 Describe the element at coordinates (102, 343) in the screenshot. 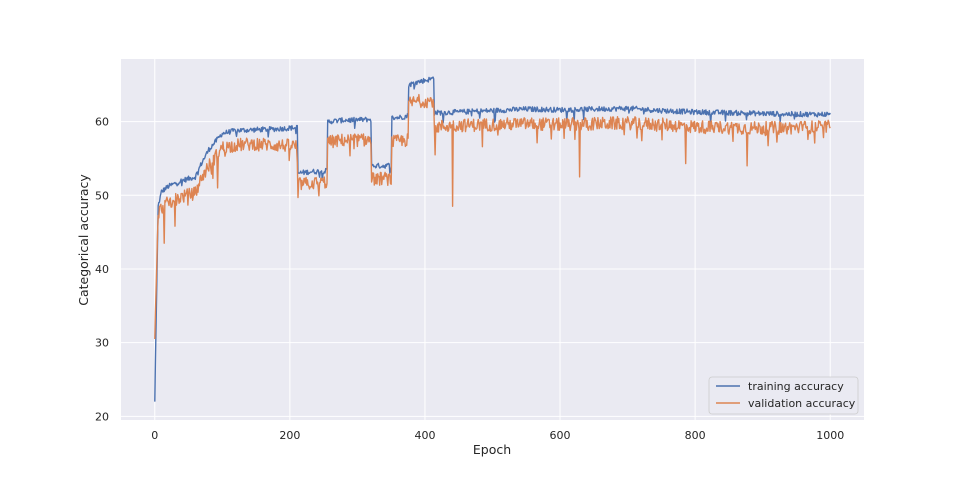

I see `y-tick-label: 30` at that location.